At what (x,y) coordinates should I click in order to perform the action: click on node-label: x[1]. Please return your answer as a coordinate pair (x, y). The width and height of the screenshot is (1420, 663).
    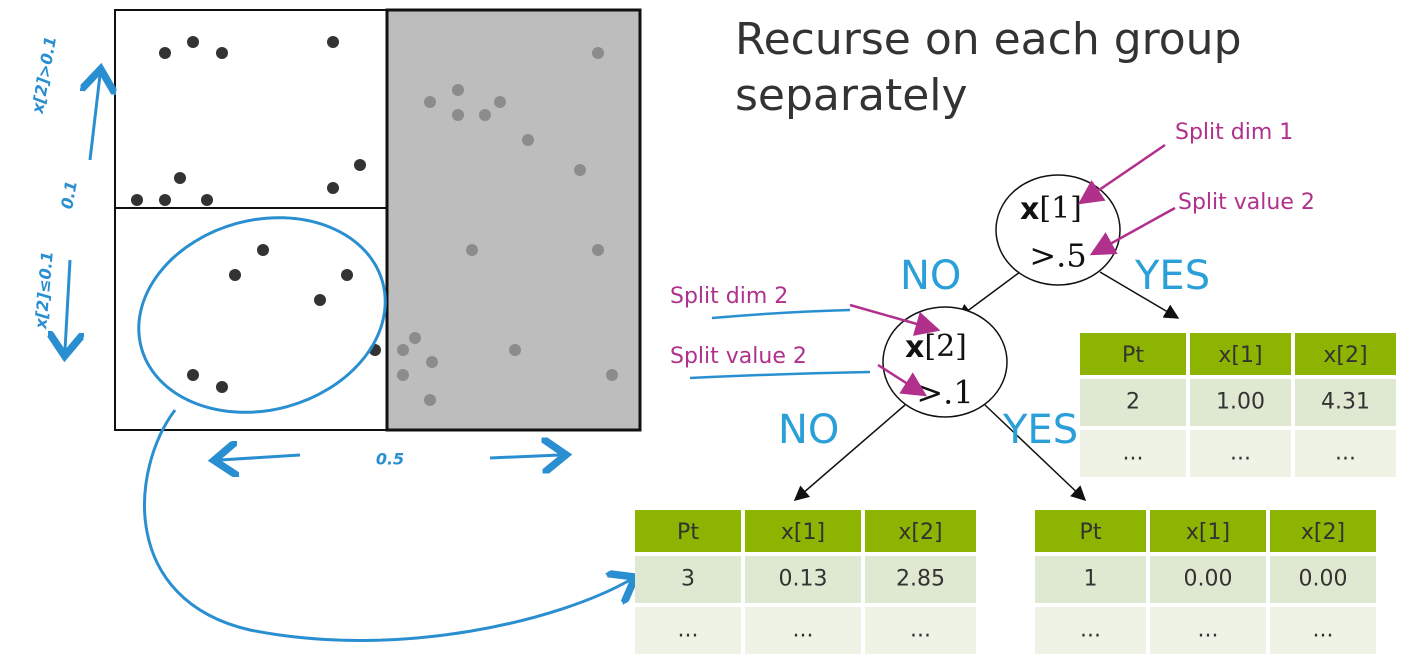
    Looking at the image, I should click on (1051, 209).